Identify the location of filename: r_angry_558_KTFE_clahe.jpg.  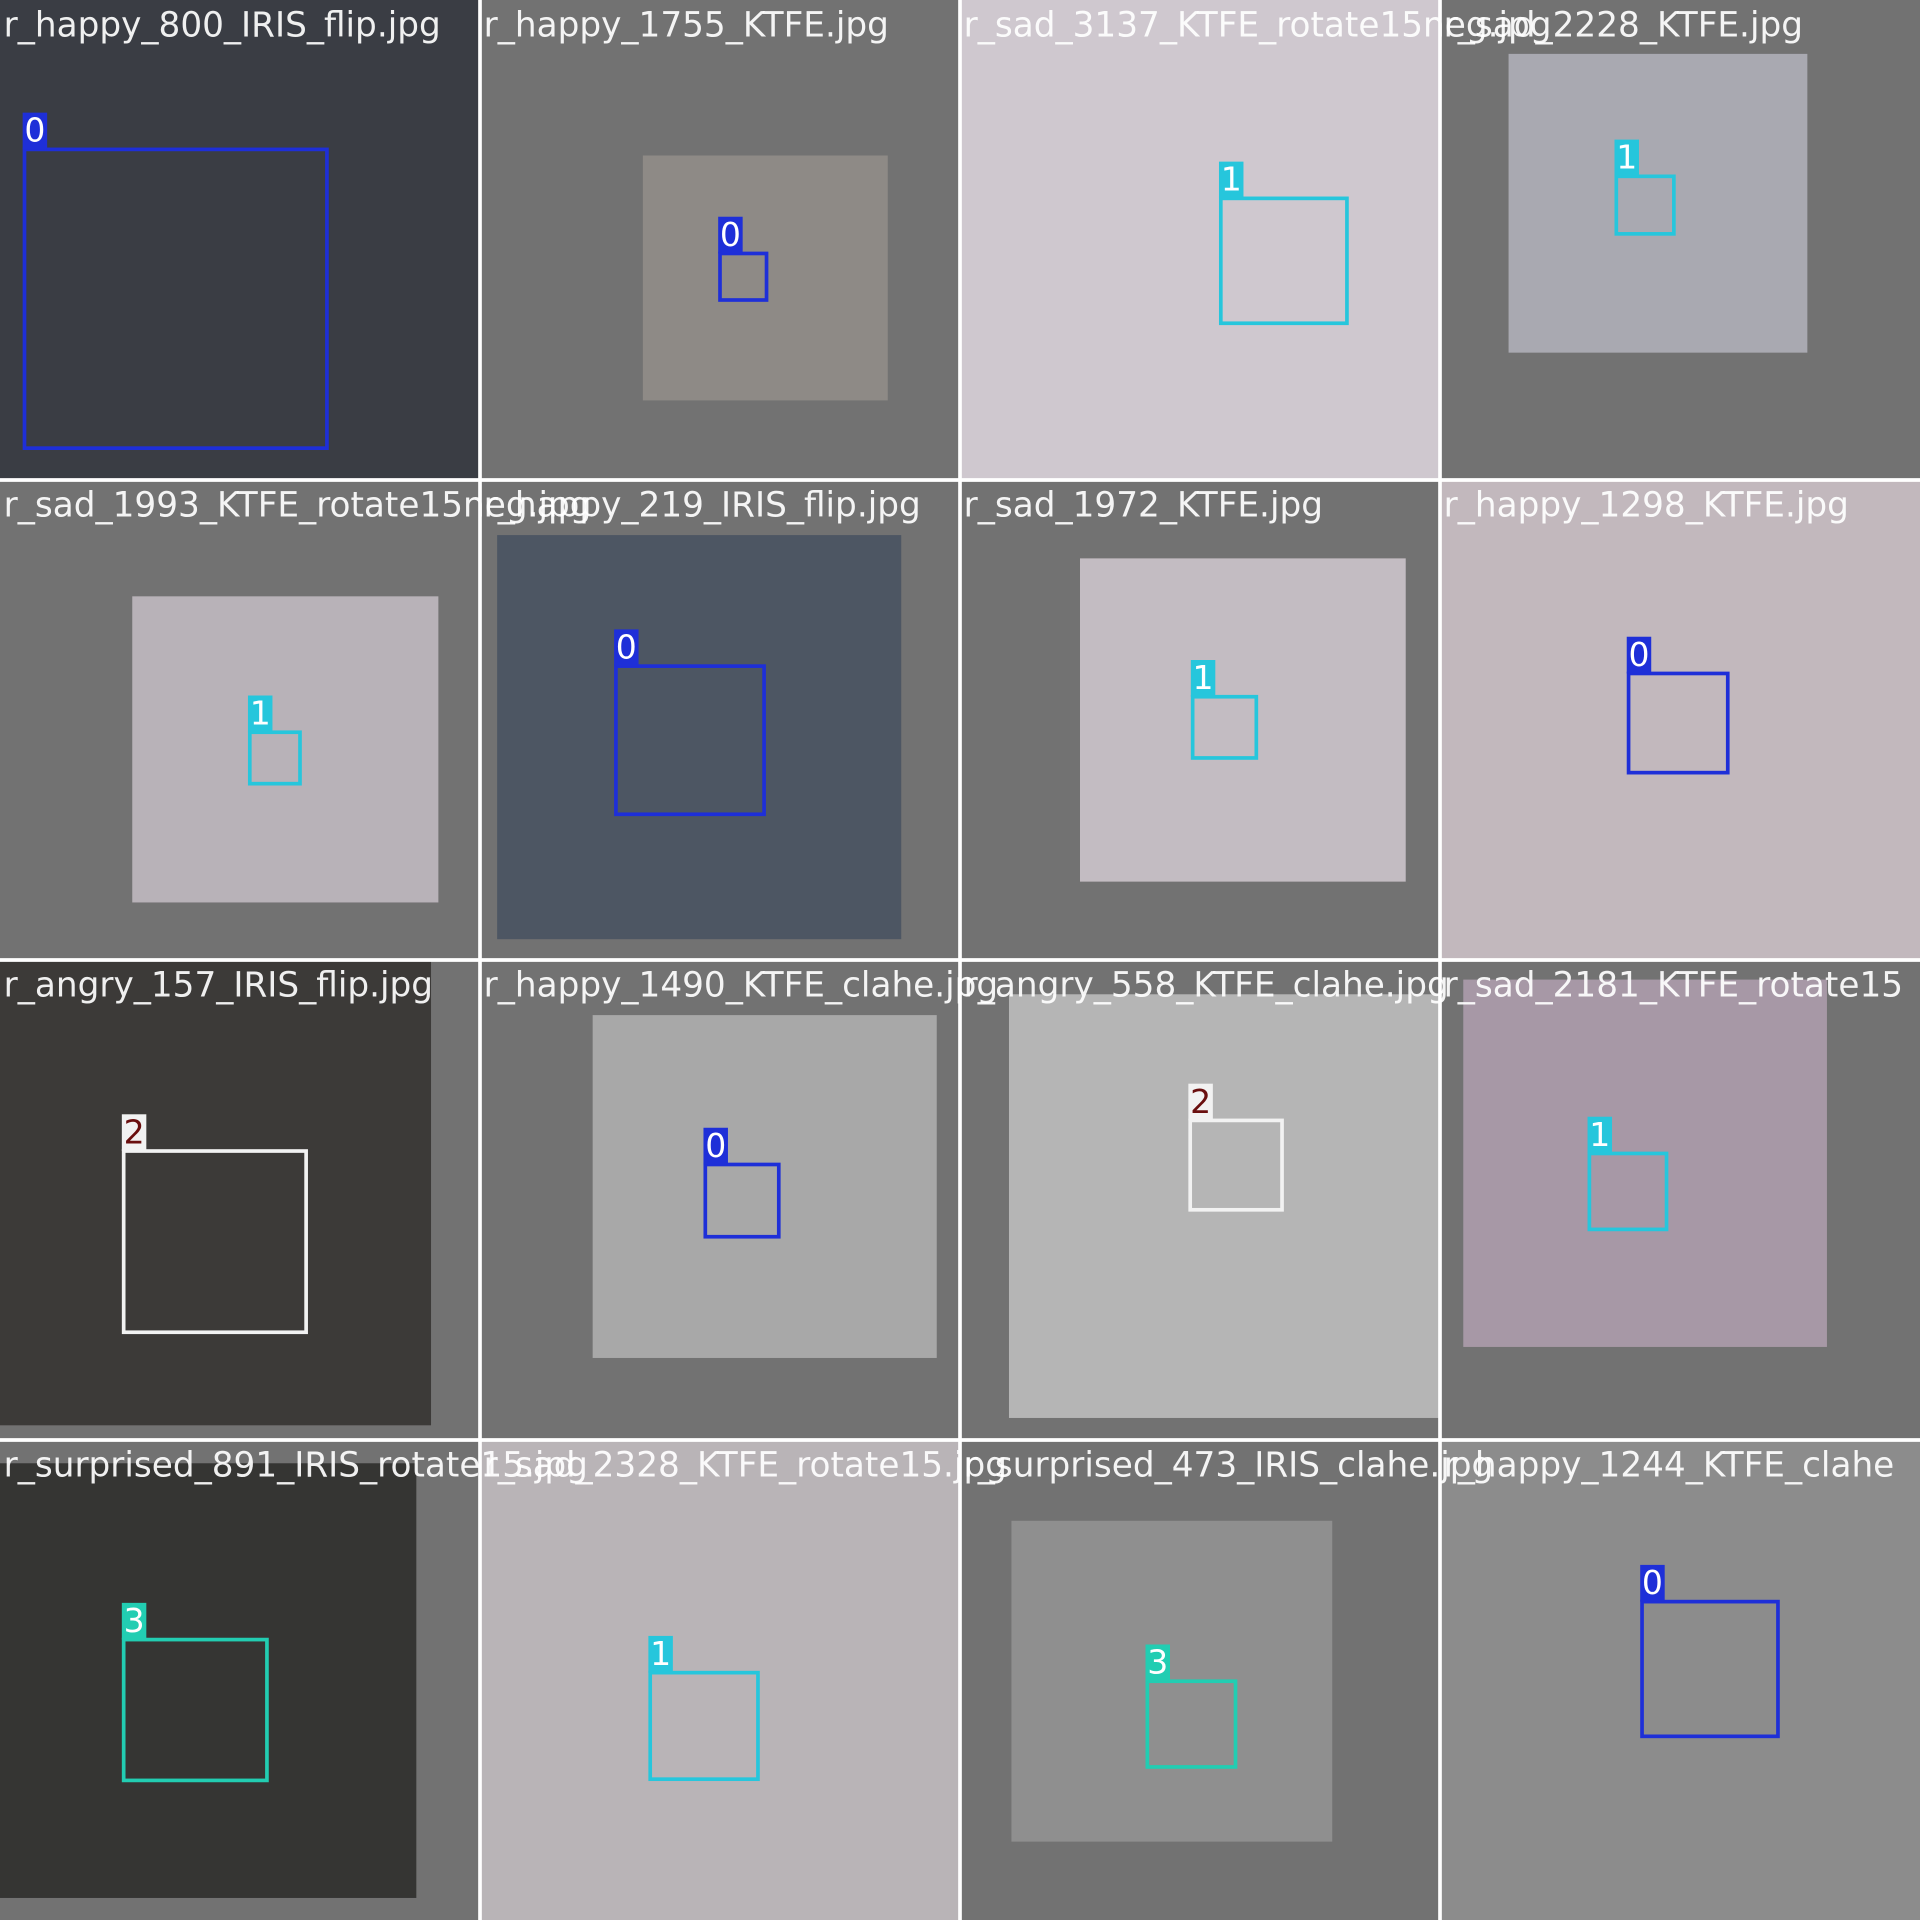
(1206, 985).